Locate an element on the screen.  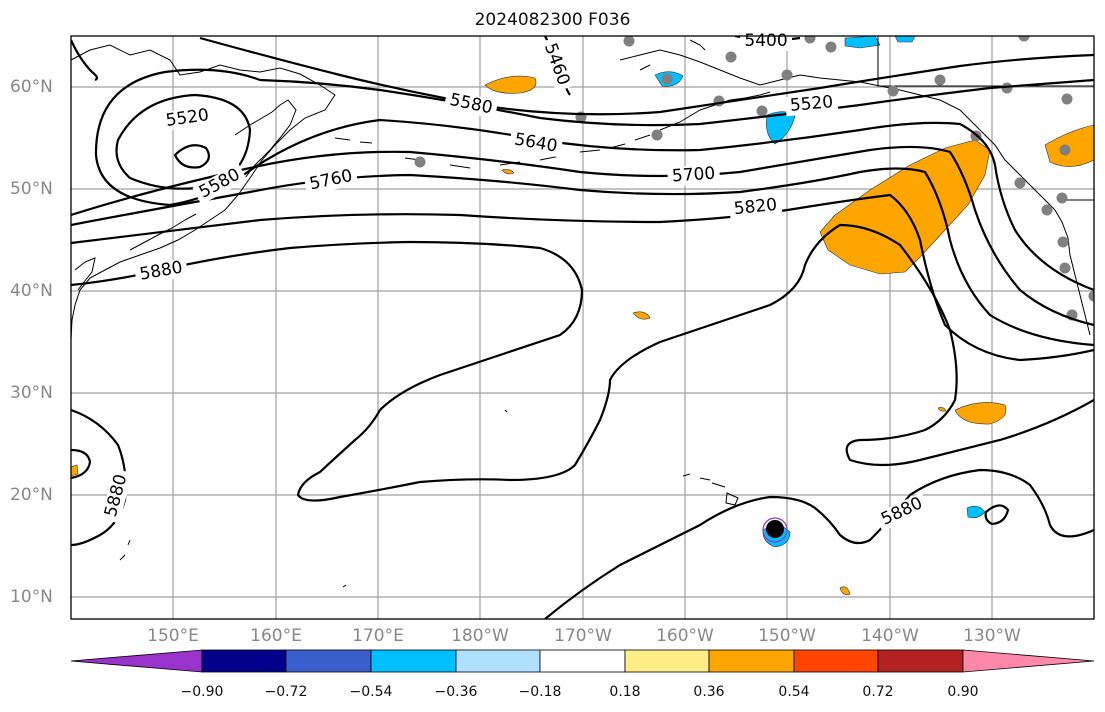
colorbar-tick-label: 0.54 is located at coordinates (794, 692).